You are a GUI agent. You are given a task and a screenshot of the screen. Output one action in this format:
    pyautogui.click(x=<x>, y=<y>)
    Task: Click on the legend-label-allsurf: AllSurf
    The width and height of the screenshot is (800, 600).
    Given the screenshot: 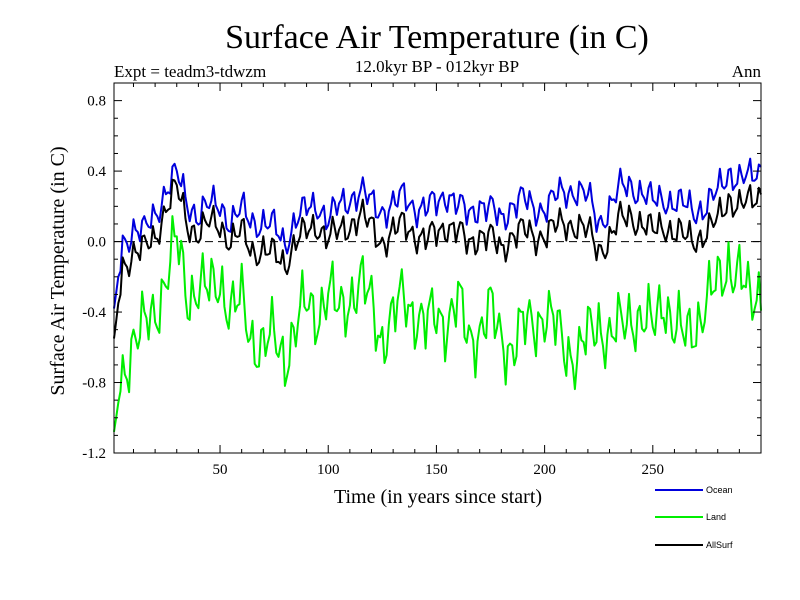 What is the action you would take?
    pyautogui.click(x=719, y=545)
    